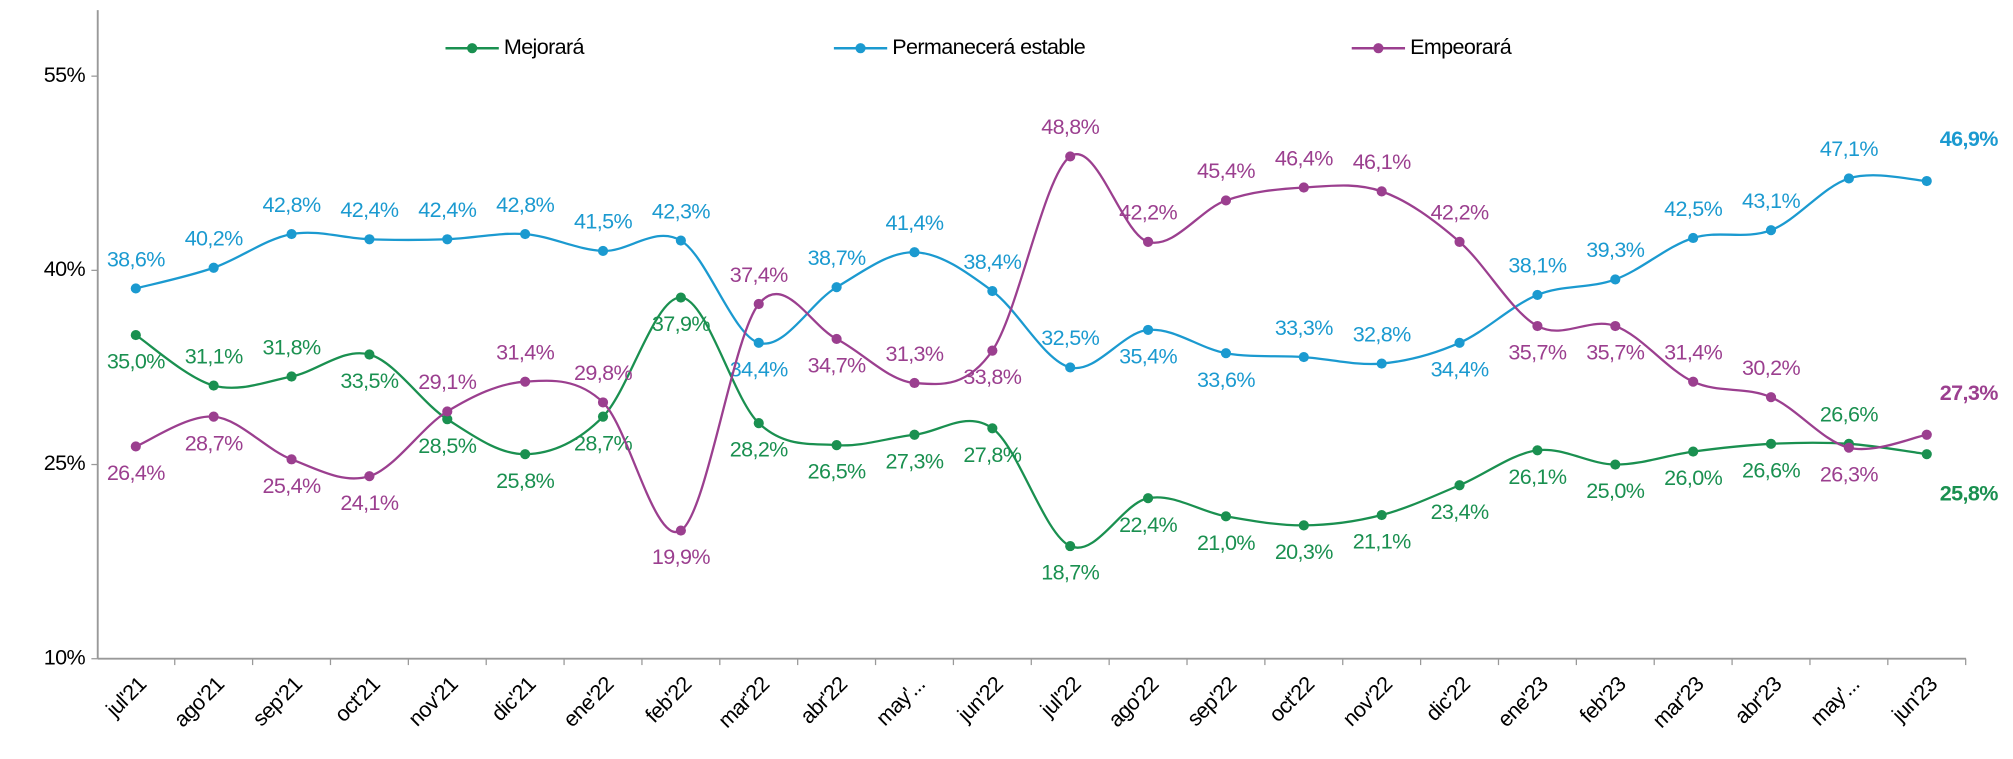 The width and height of the screenshot is (2013, 759). I want to click on value-label: 19,9%, so click(681, 556).